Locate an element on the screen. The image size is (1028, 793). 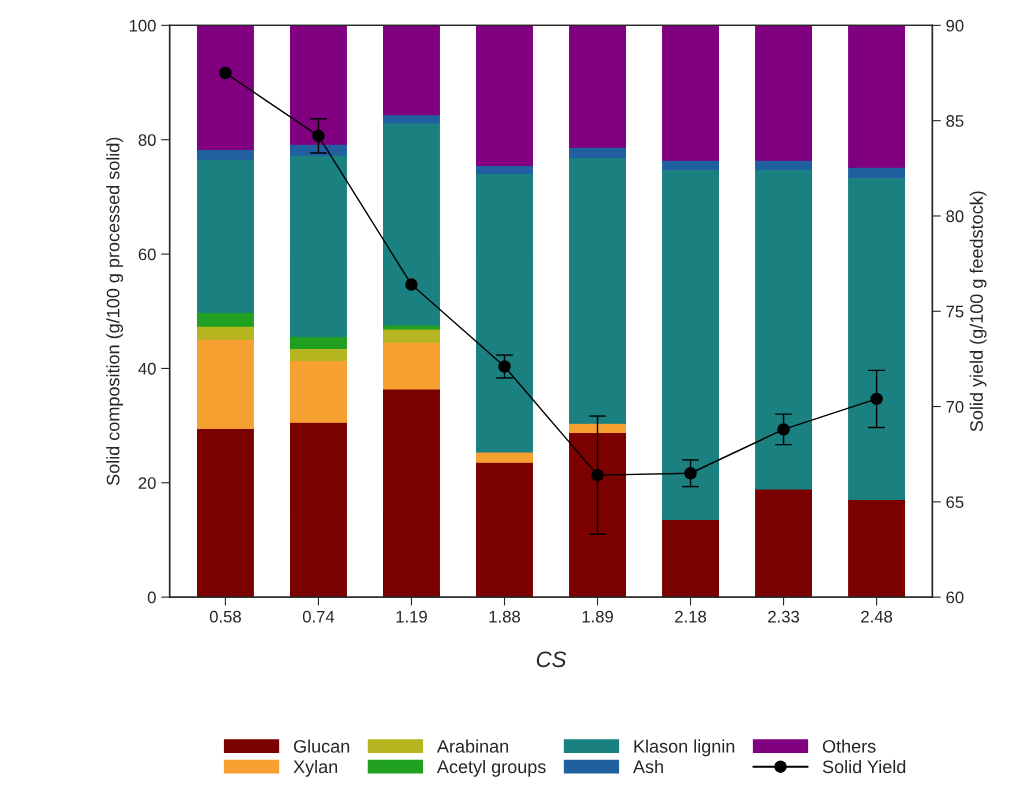
y2-tick-label: 85 is located at coordinates (955, 121).